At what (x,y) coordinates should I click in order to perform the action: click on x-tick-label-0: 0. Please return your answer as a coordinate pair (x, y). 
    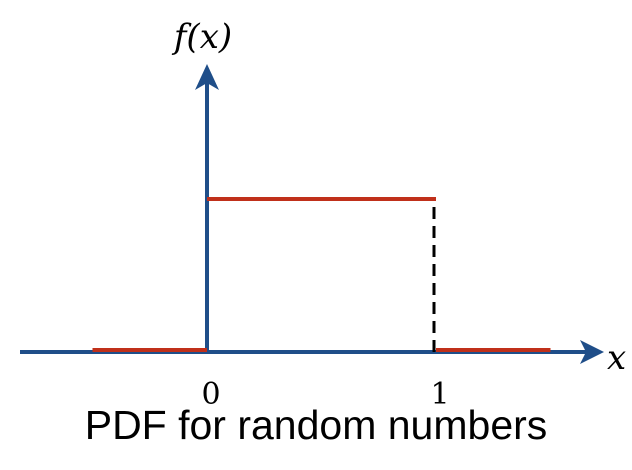
    Looking at the image, I should click on (210, 394).